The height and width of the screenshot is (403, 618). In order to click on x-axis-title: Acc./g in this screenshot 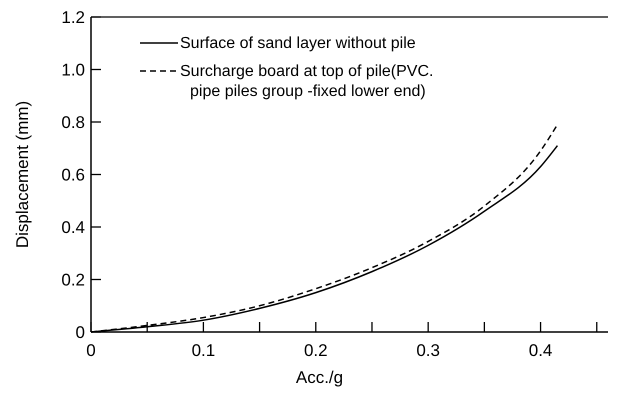, I will do `click(320, 377)`.